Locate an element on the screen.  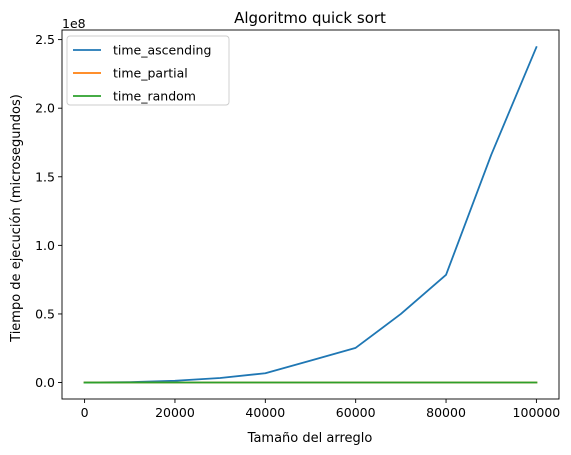
legend-label: time_ascending is located at coordinates (162, 50).